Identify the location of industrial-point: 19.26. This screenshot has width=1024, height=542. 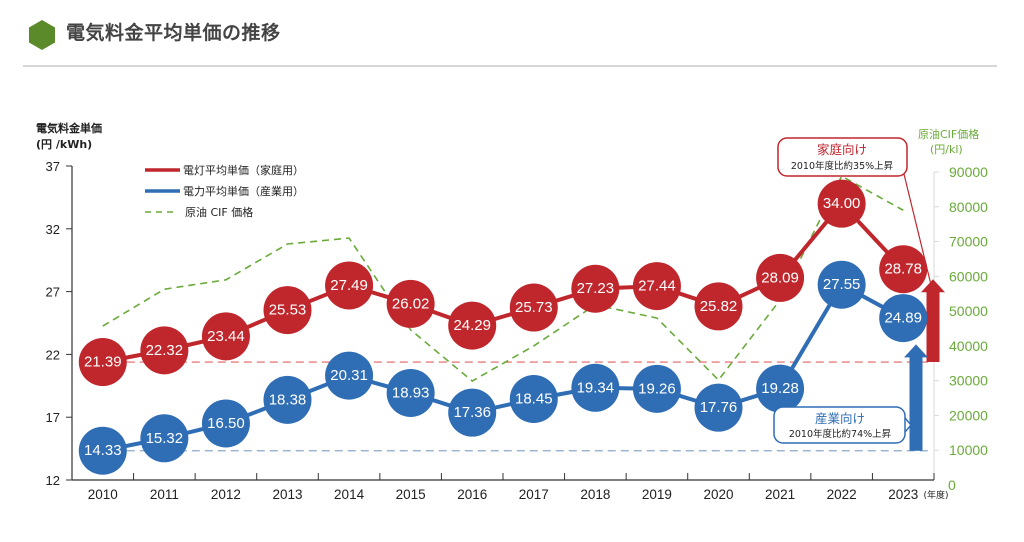
(656, 388).